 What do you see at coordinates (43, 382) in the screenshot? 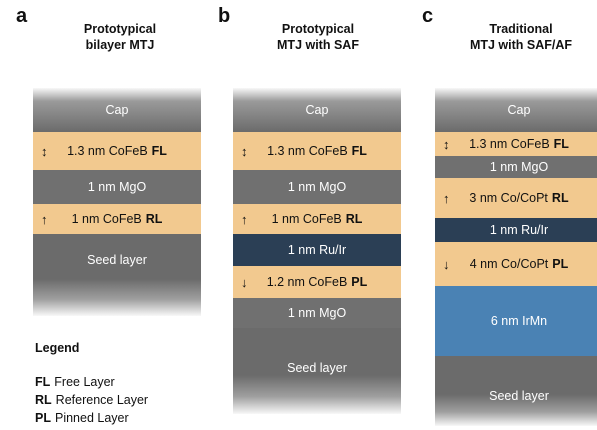
I see `legend-abbr: FL` at bounding box center [43, 382].